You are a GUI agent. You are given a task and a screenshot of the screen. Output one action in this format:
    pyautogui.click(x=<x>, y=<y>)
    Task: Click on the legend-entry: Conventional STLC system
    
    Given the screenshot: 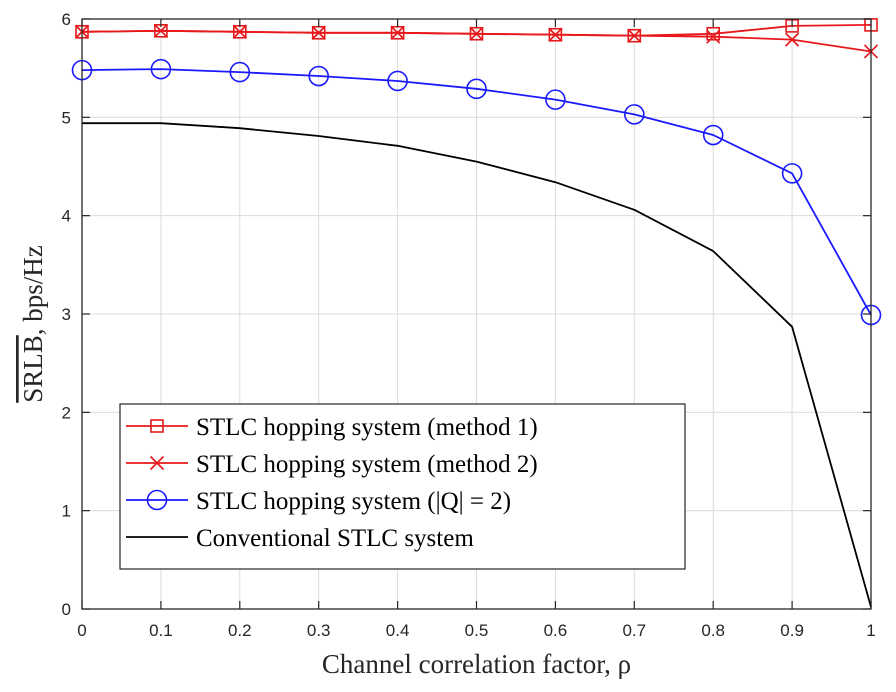 What is the action you would take?
    pyautogui.click(x=300, y=538)
    